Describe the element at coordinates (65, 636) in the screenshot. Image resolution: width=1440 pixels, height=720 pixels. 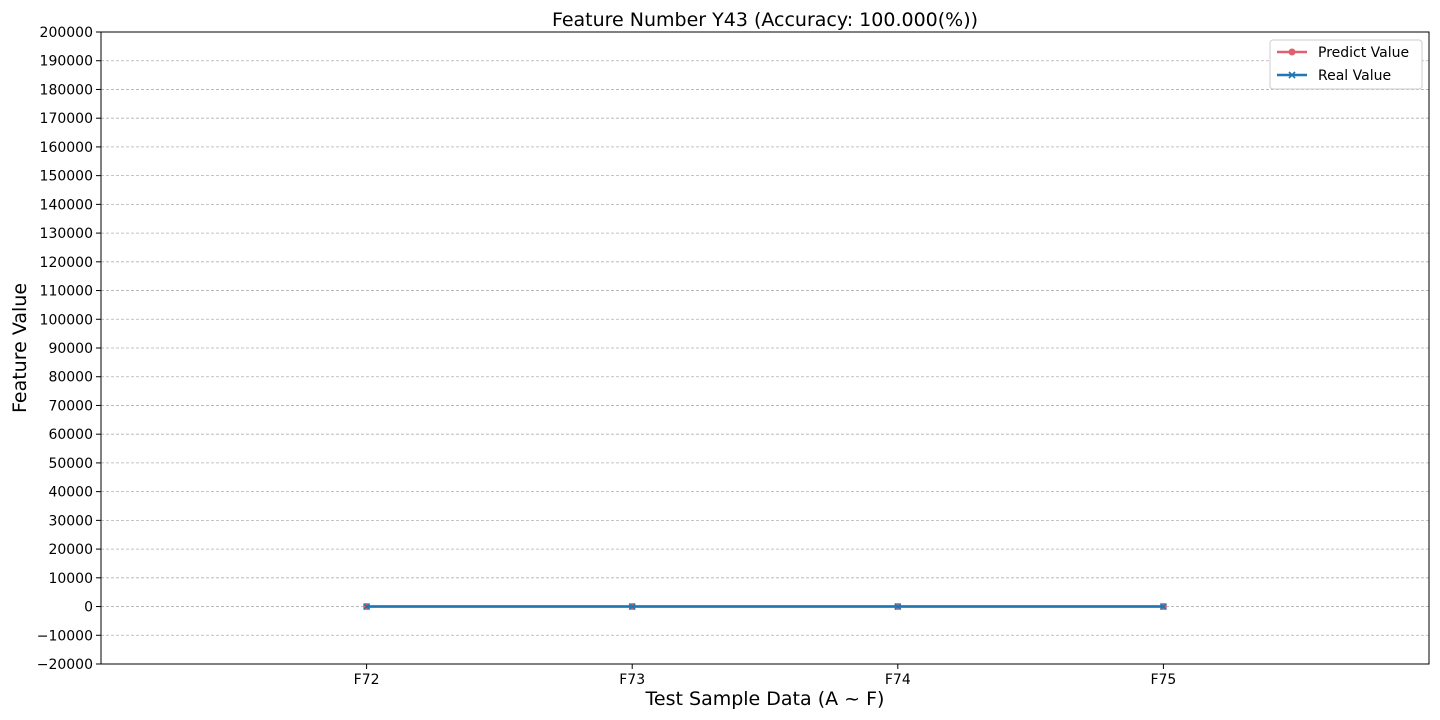
I see `y-tick-label: −10000` at that location.